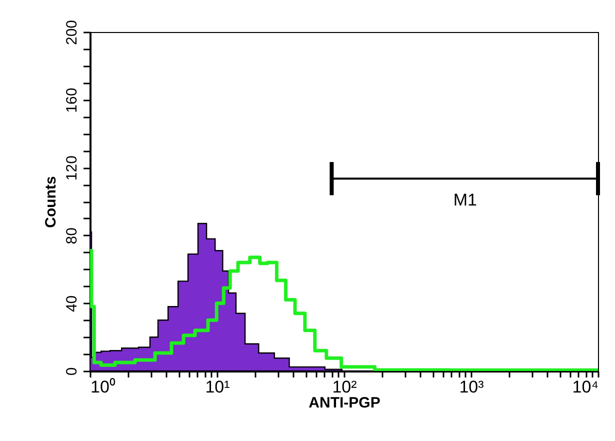 The height and width of the screenshot is (441, 615). Describe the element at coordinates (465, 200) in the screenshot. I see `annotation: M1` at that location.